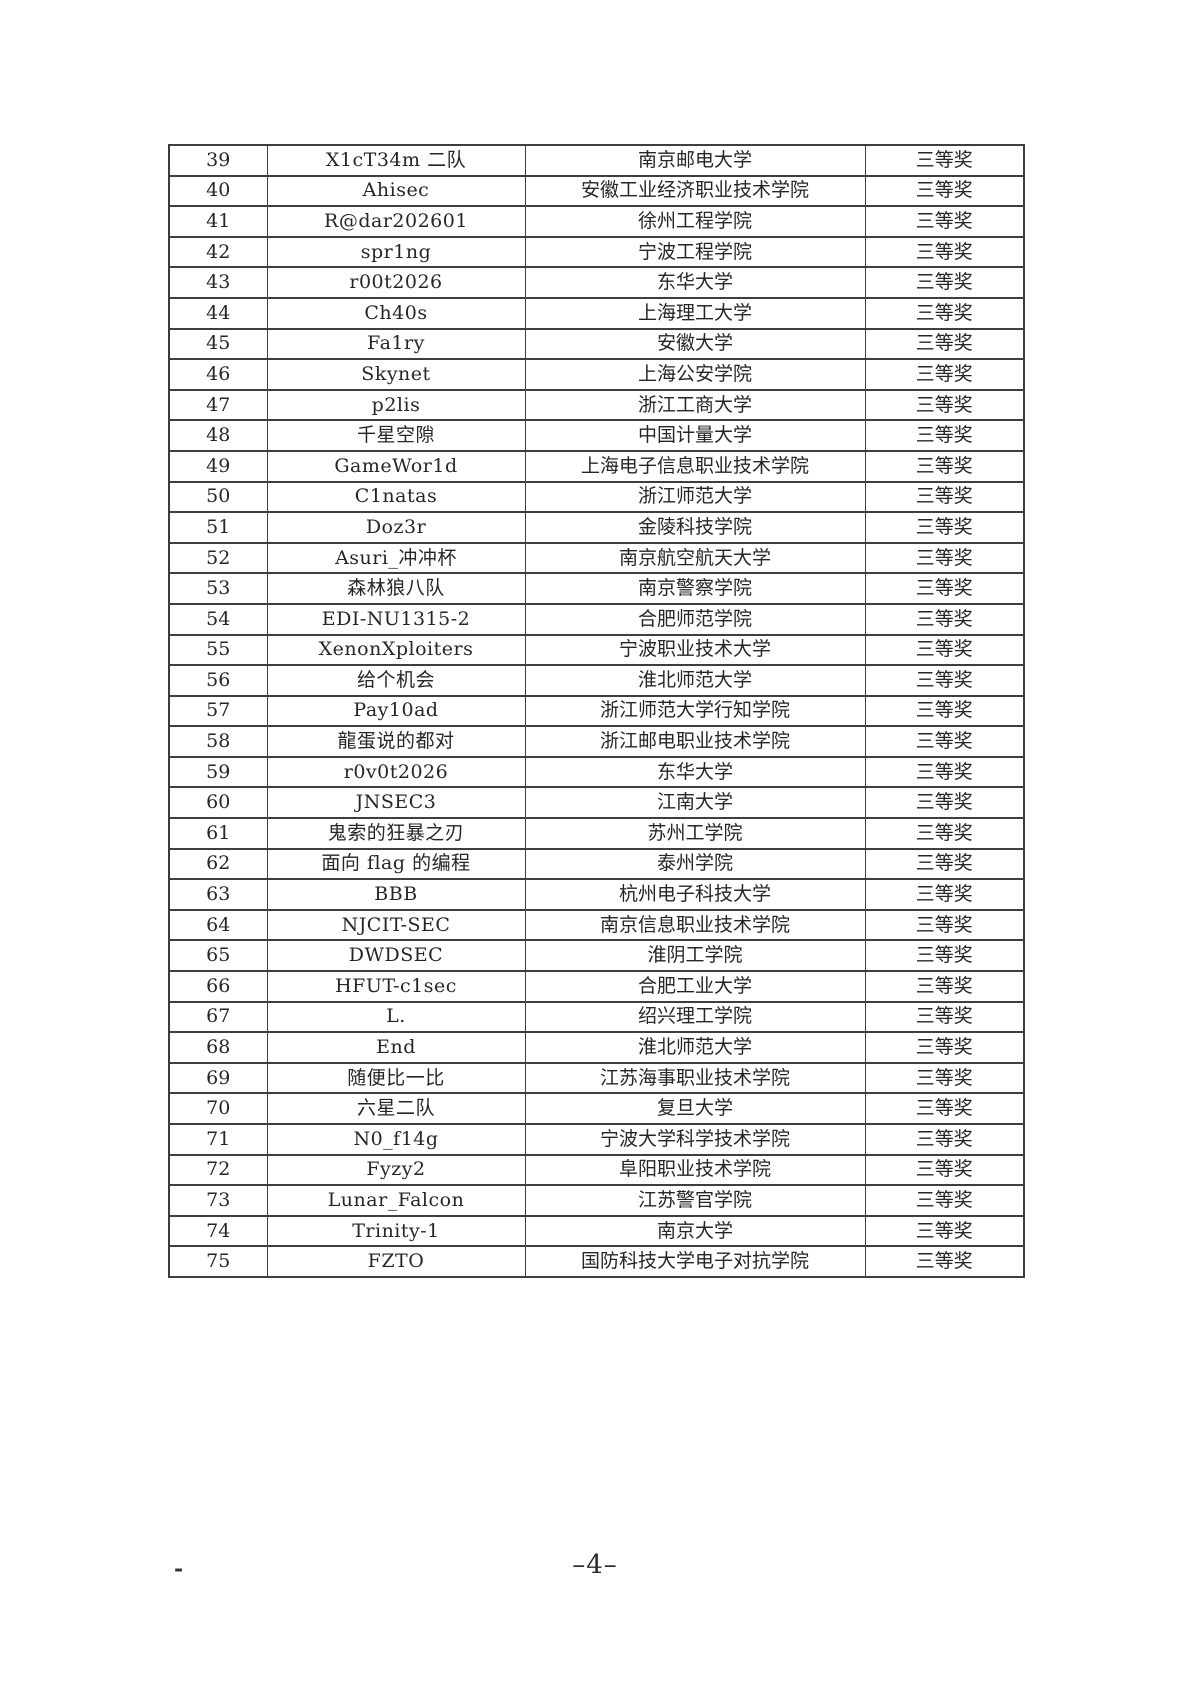  I want to click on rank-cell: 56, so click(218, 680).